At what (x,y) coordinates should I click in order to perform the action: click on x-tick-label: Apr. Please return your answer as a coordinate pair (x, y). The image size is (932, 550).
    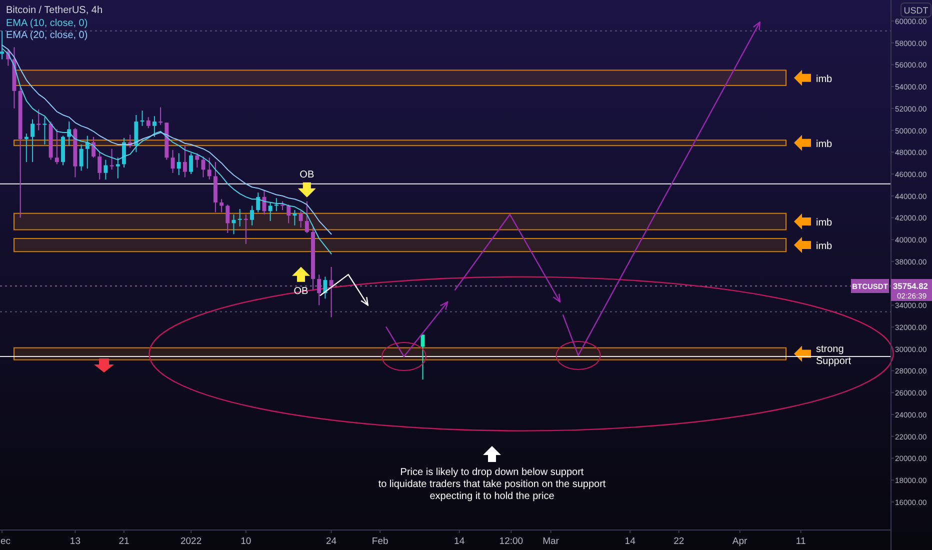
    Looking at the image, I should click on (740, 541).